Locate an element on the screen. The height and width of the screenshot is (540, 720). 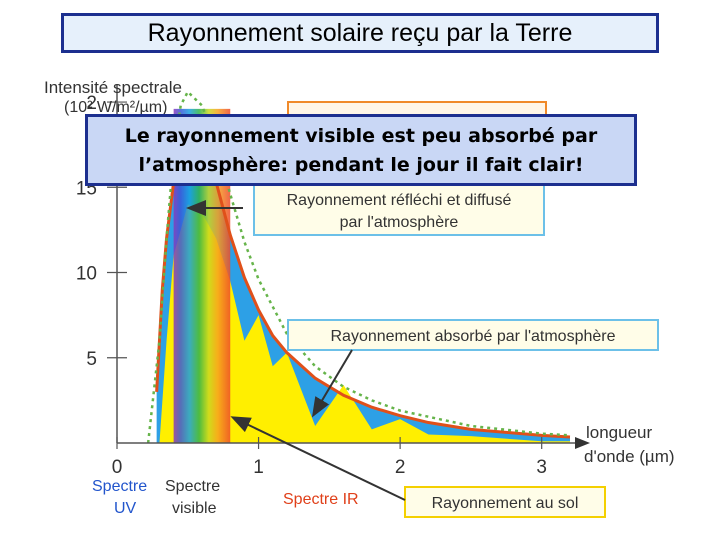
uv-band-label-line2: UV is located at coordinates (125, 508).